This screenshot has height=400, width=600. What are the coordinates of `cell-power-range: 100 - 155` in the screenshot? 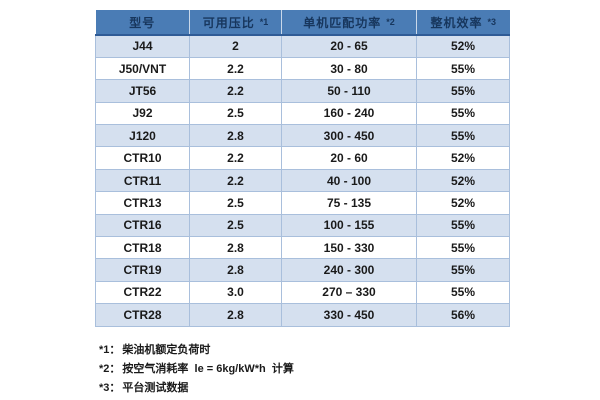 It's located at (349, 225).